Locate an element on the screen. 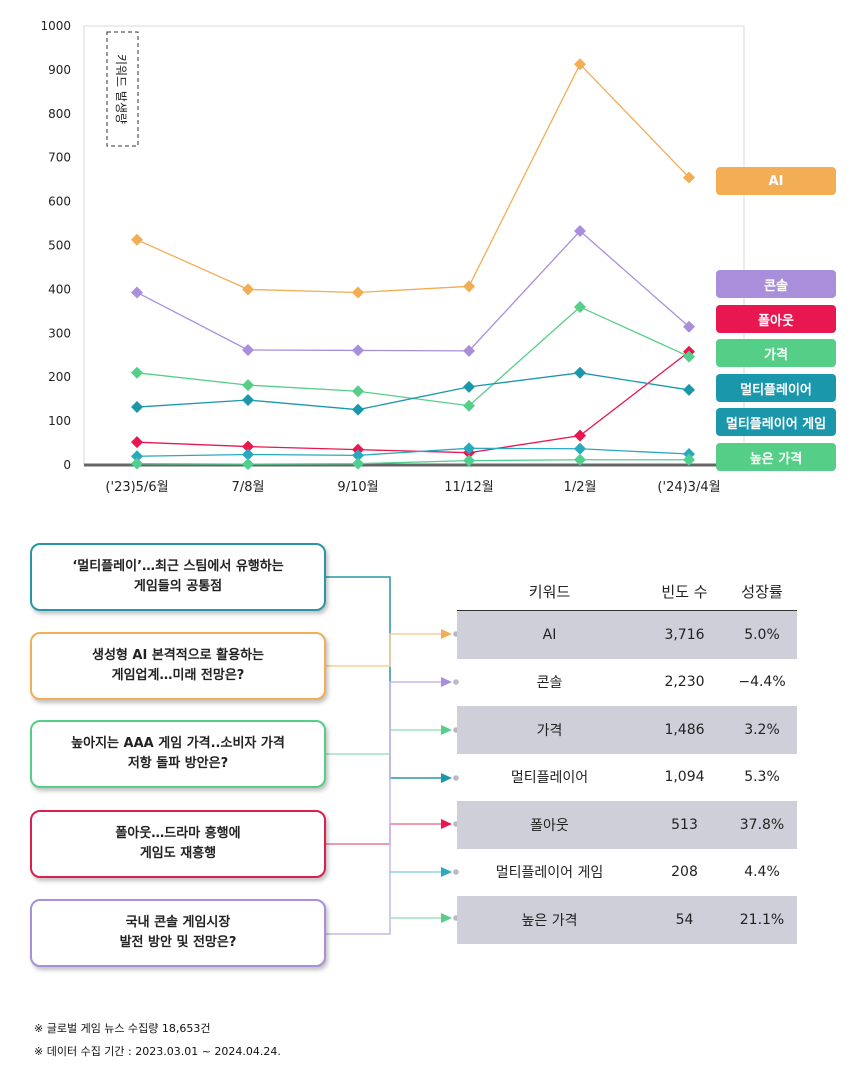  news-card-ai: 생성형 AI 본격적으로 활용하는 게임업계…미래 전망은? is located at coordinates (178, 666).